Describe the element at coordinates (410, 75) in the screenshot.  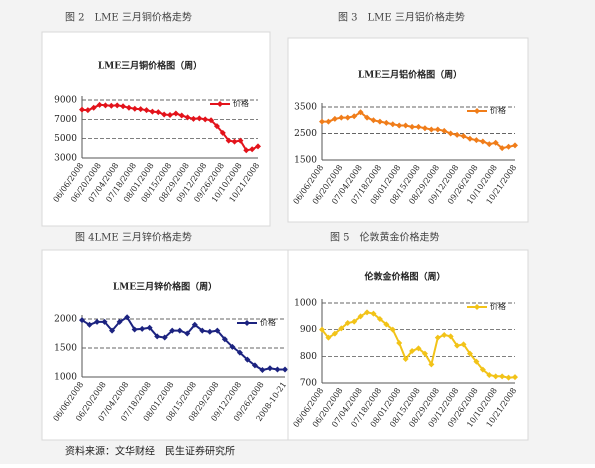
I see `chart-title: LME三月铝价格图（周）` at that location.